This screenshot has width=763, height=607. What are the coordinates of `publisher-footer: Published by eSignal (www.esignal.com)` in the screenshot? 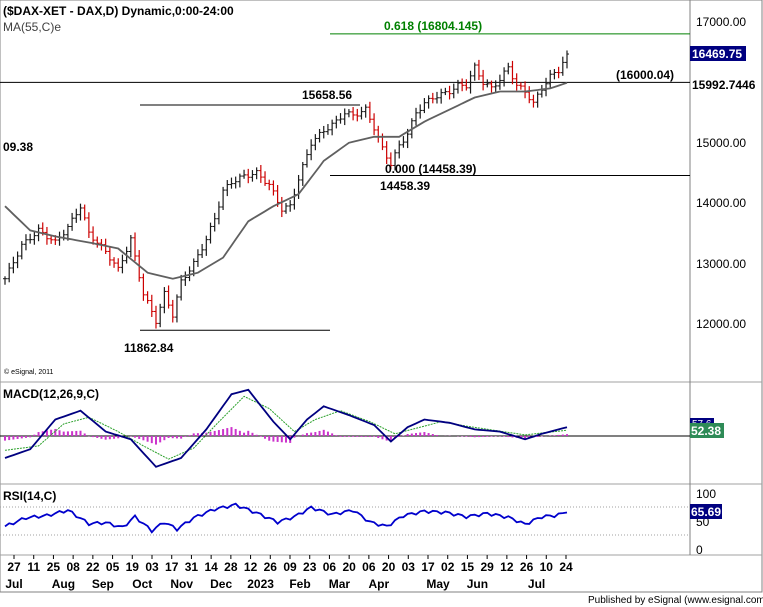 It's located at (675, 600).